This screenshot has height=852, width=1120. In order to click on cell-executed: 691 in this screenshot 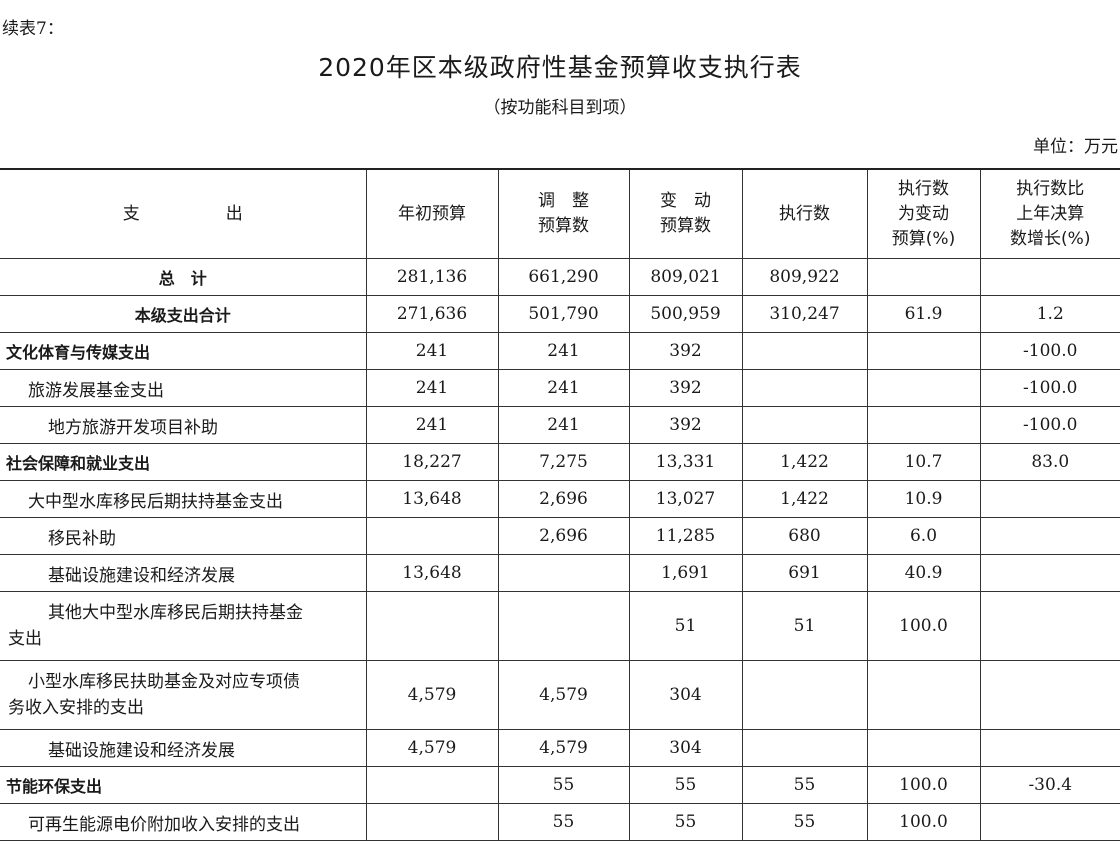, I will do `click(805, 573)`.